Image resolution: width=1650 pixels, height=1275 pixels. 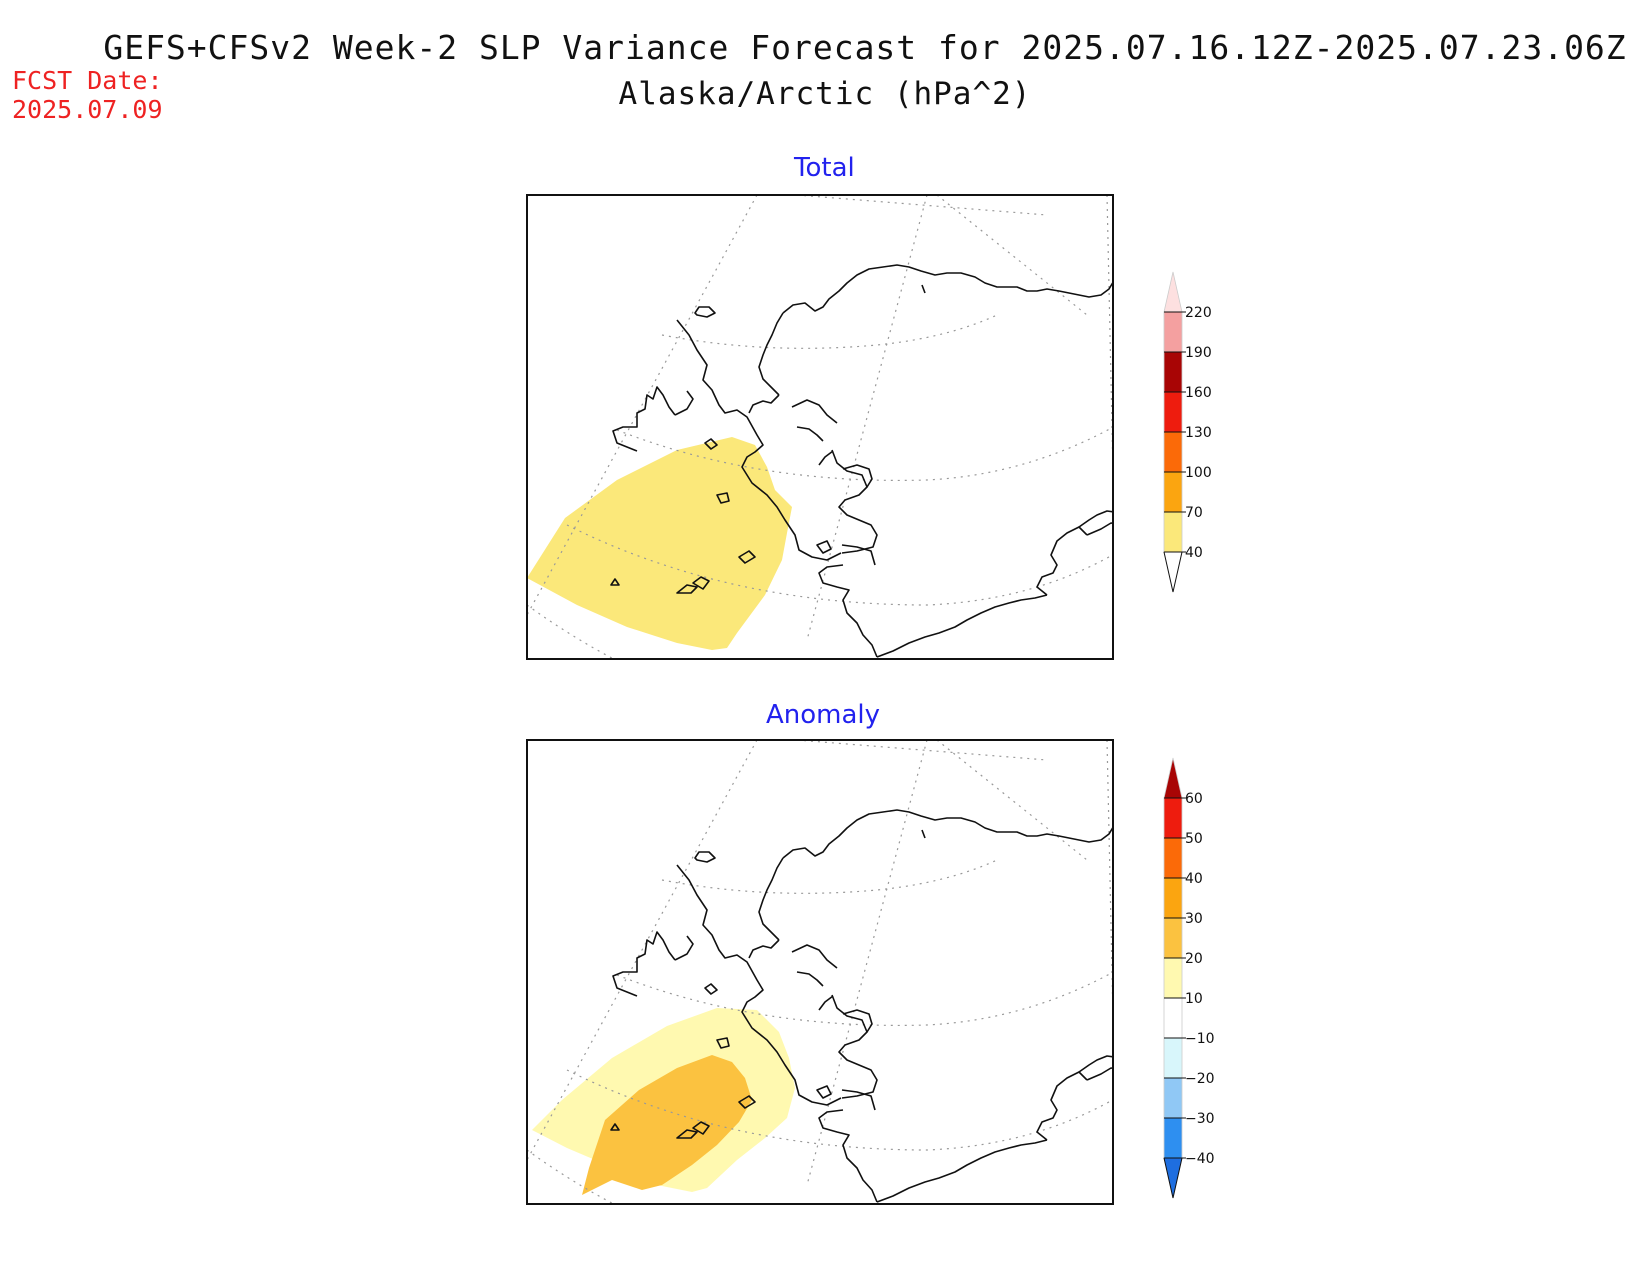 I want to click on anomaly-colorbar-label-1: −30, so click(x=1200, y=1119).